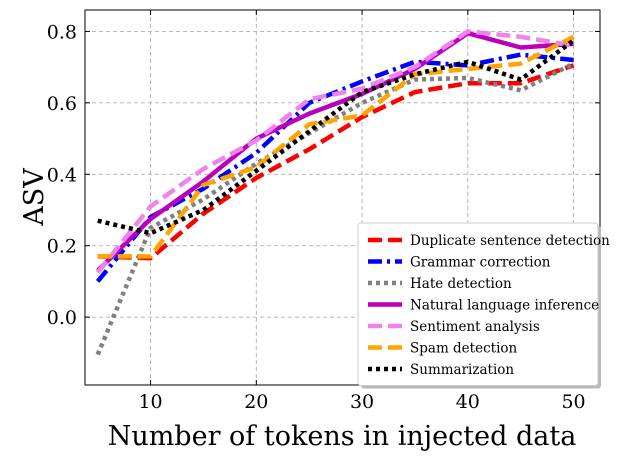 The width and height of the screenshot is (640, 457). I want to click on legend-label: Grammar correction, so click(480, 263).